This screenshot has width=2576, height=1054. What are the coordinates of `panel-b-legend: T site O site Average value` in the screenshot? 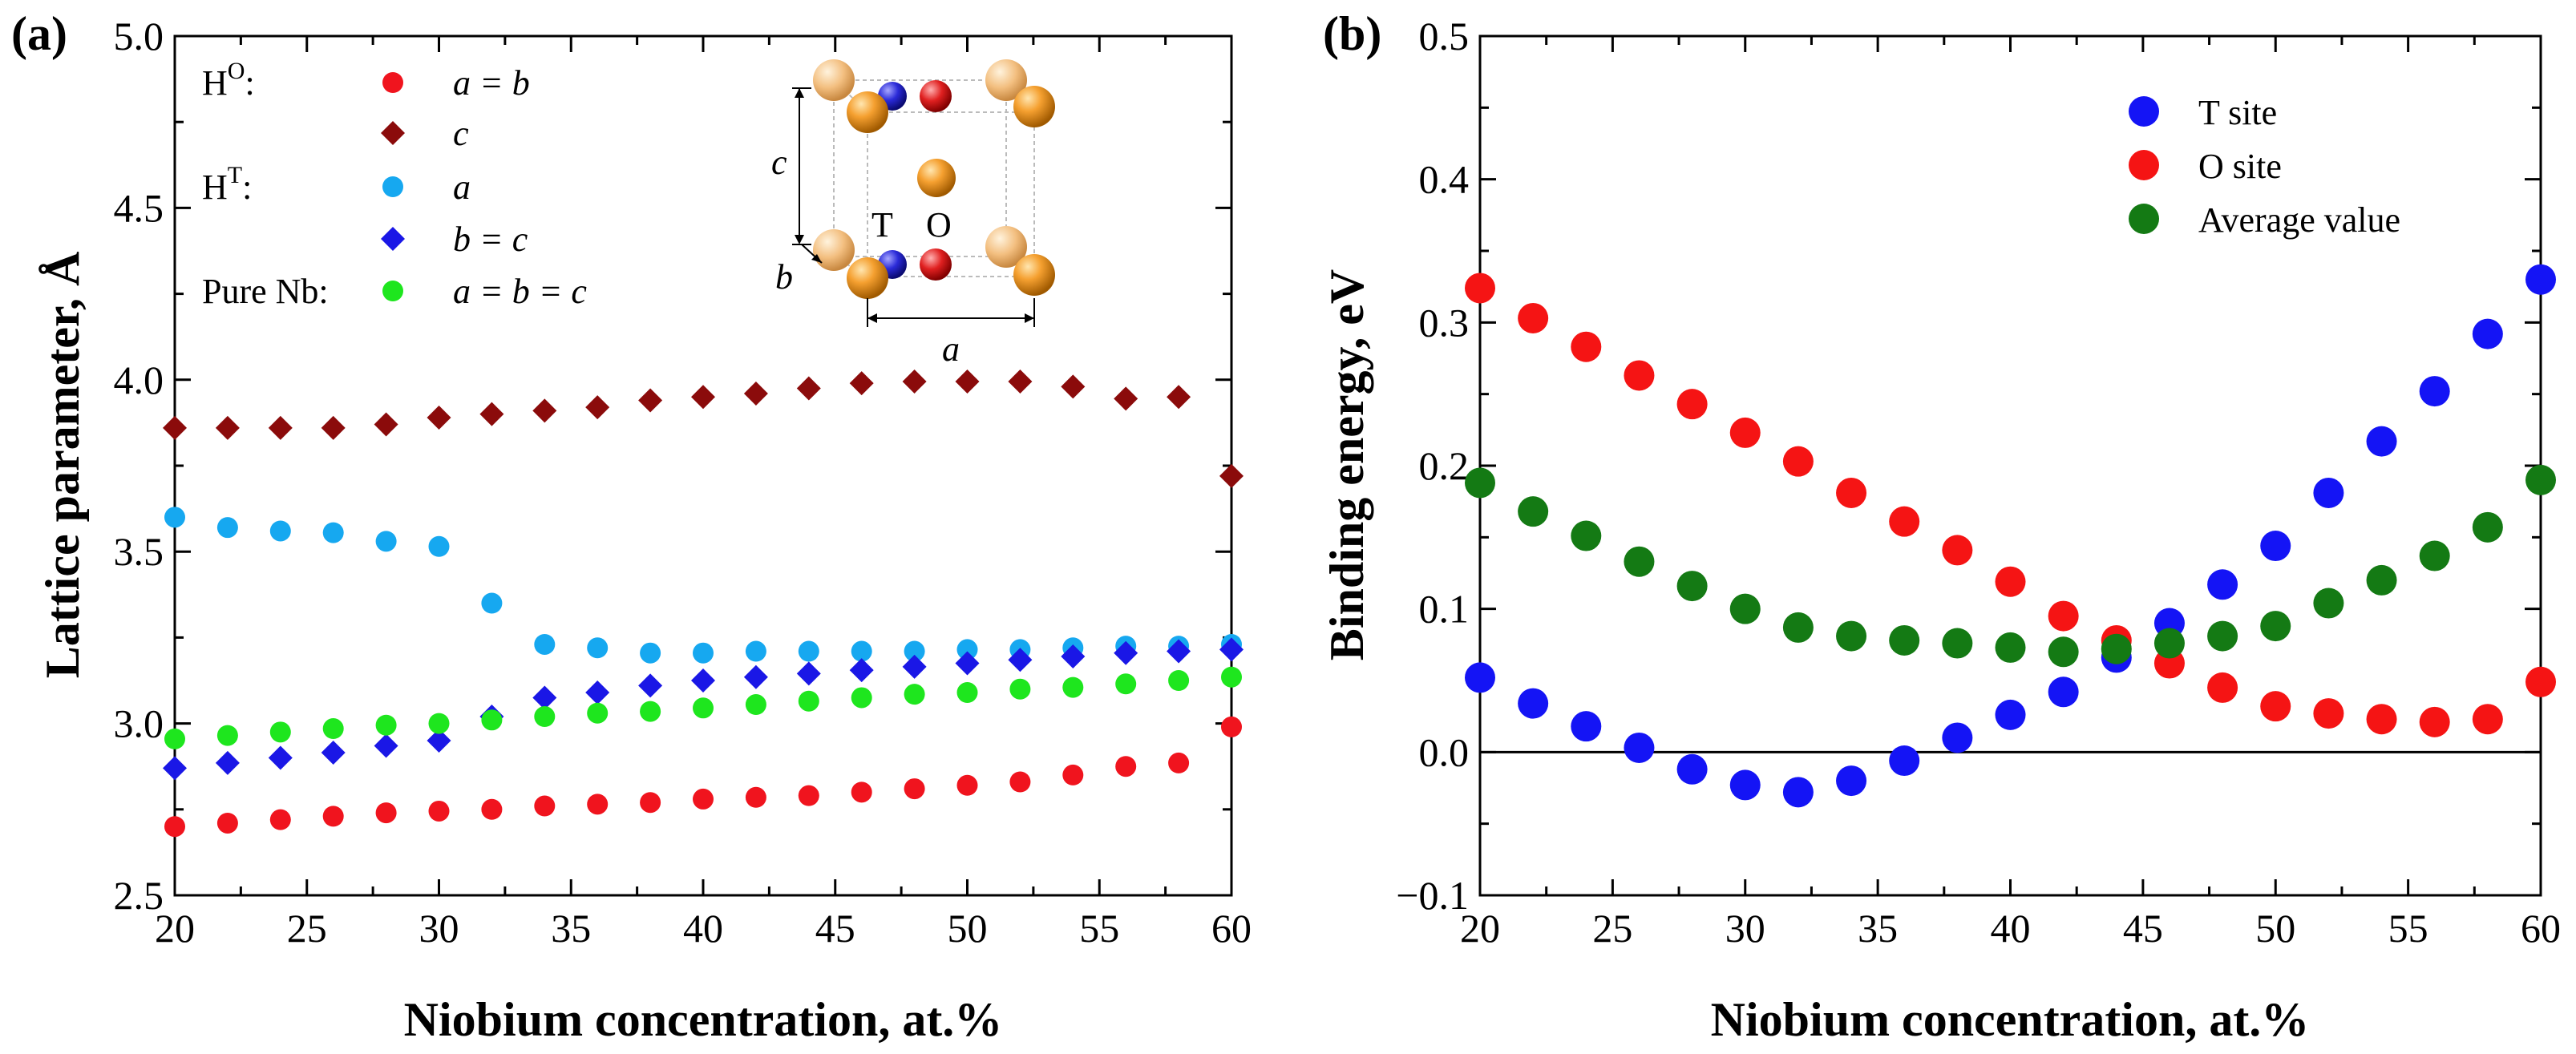 It's located at (2264, 166).